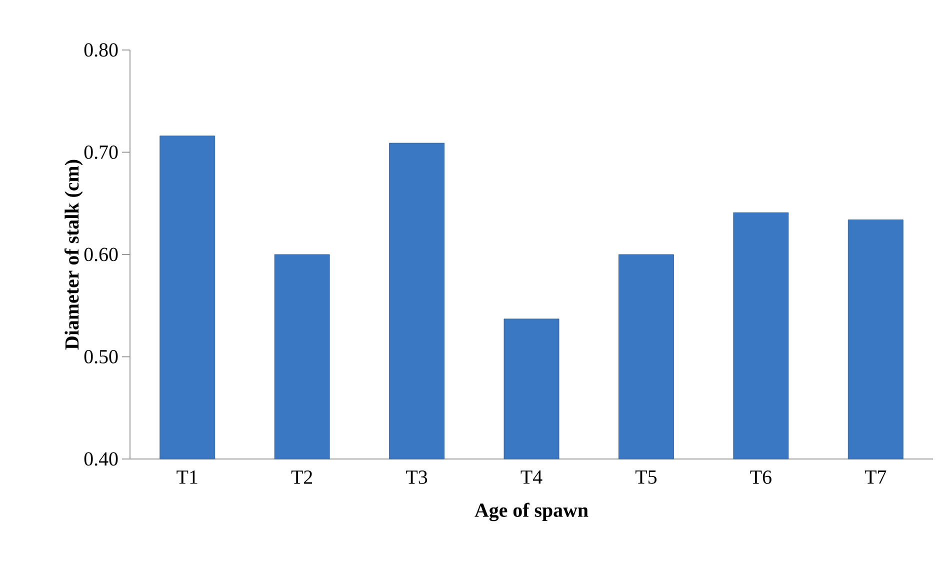 This screenshot has height=561, width=948. I want to click on y-tick-label: 0.80, so click(101, 50).